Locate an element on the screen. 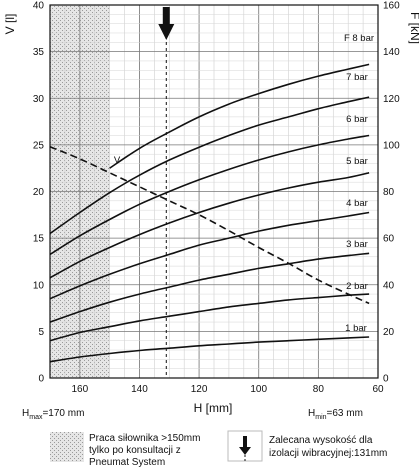  y-right-tick-label: 120 is located at coordinates (391, 99).